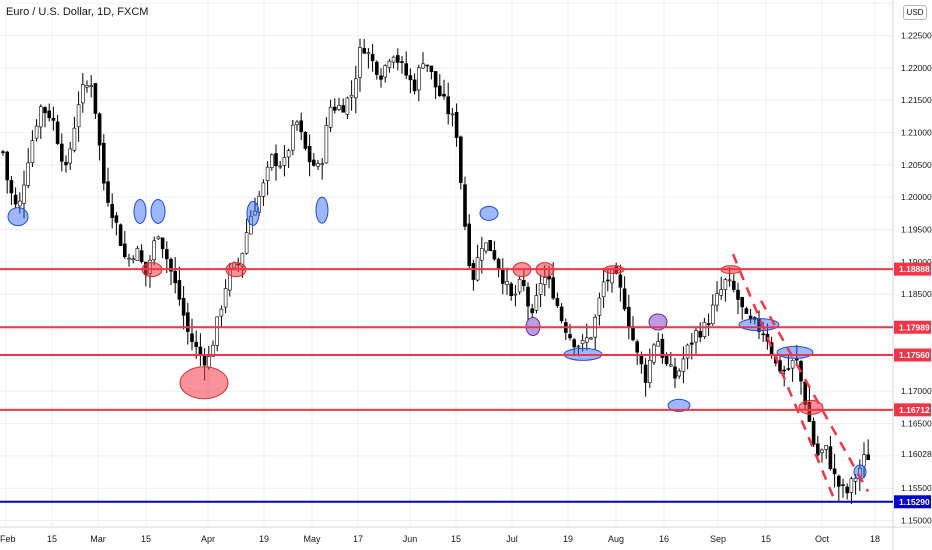 The height and width of the screenshot is (550, 932). What do you see at coordinates (8, 539) in the screenshot?
I see `x-tick-label: Feb` at bounding box center [8, 539].